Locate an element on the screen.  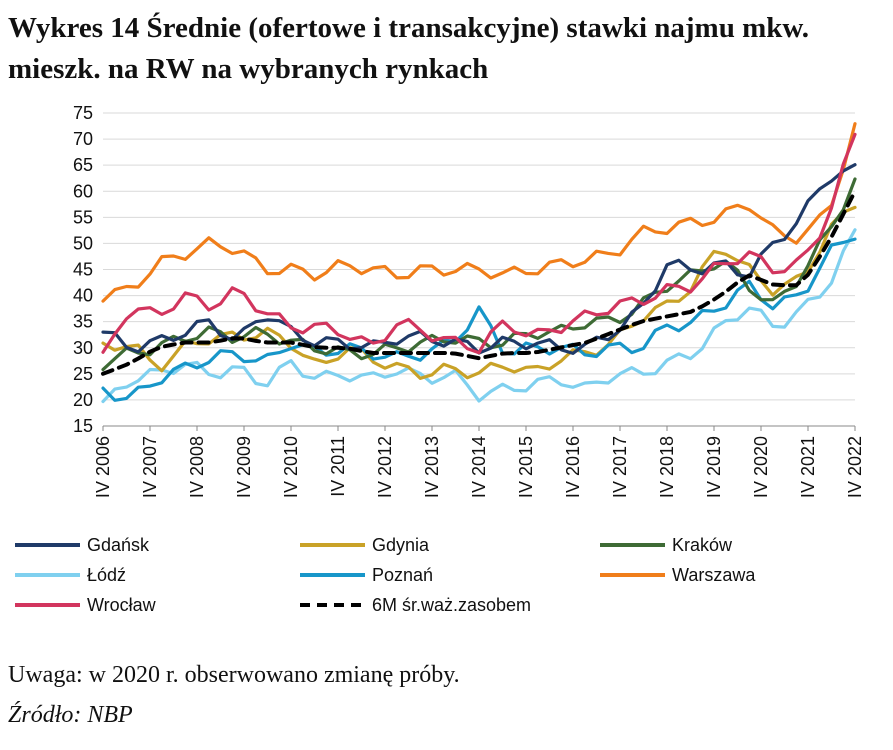
x-tick-label: IV 2018 is located at coordinates (667, 467).